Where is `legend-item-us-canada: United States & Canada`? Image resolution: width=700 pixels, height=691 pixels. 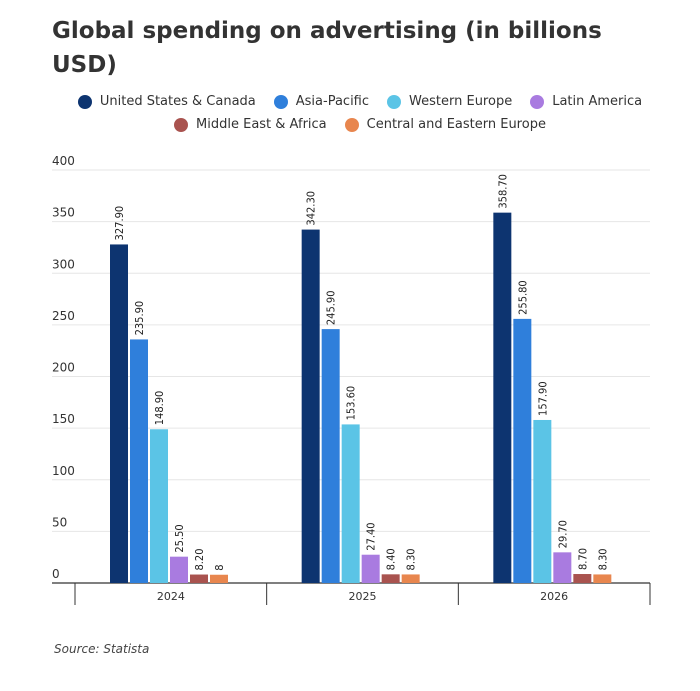 legend-item-us-canada: United States & Canada is located at coordinates (166, 101).